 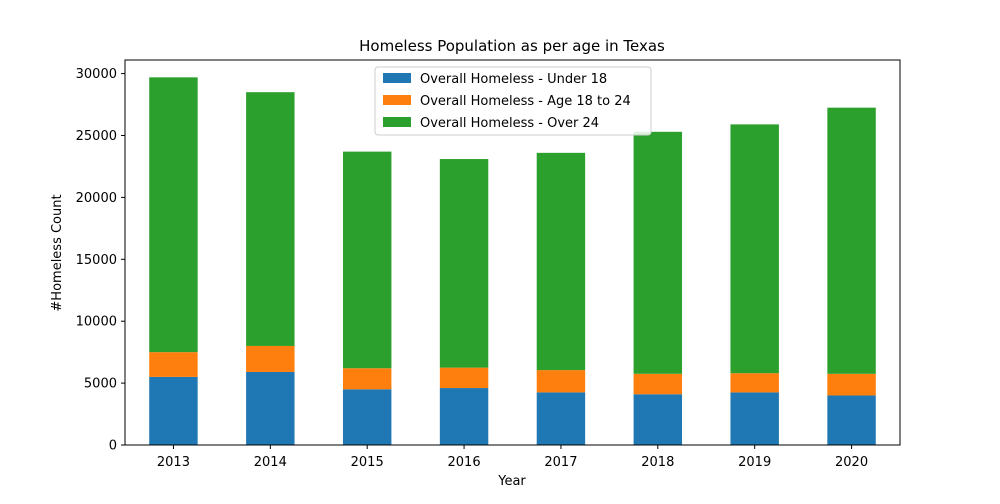 I want to click on x-tick-label-2016: 2016, so click(x=464, y=462).